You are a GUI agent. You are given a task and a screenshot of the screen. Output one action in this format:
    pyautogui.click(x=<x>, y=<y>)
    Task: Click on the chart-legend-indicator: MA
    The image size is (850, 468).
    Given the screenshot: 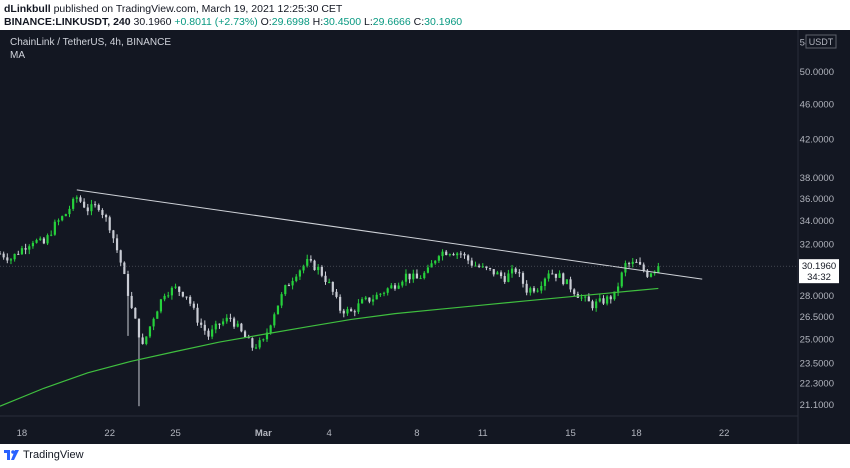 What is the action you would take?
    pyautogui.click(x=17, y=55)
    